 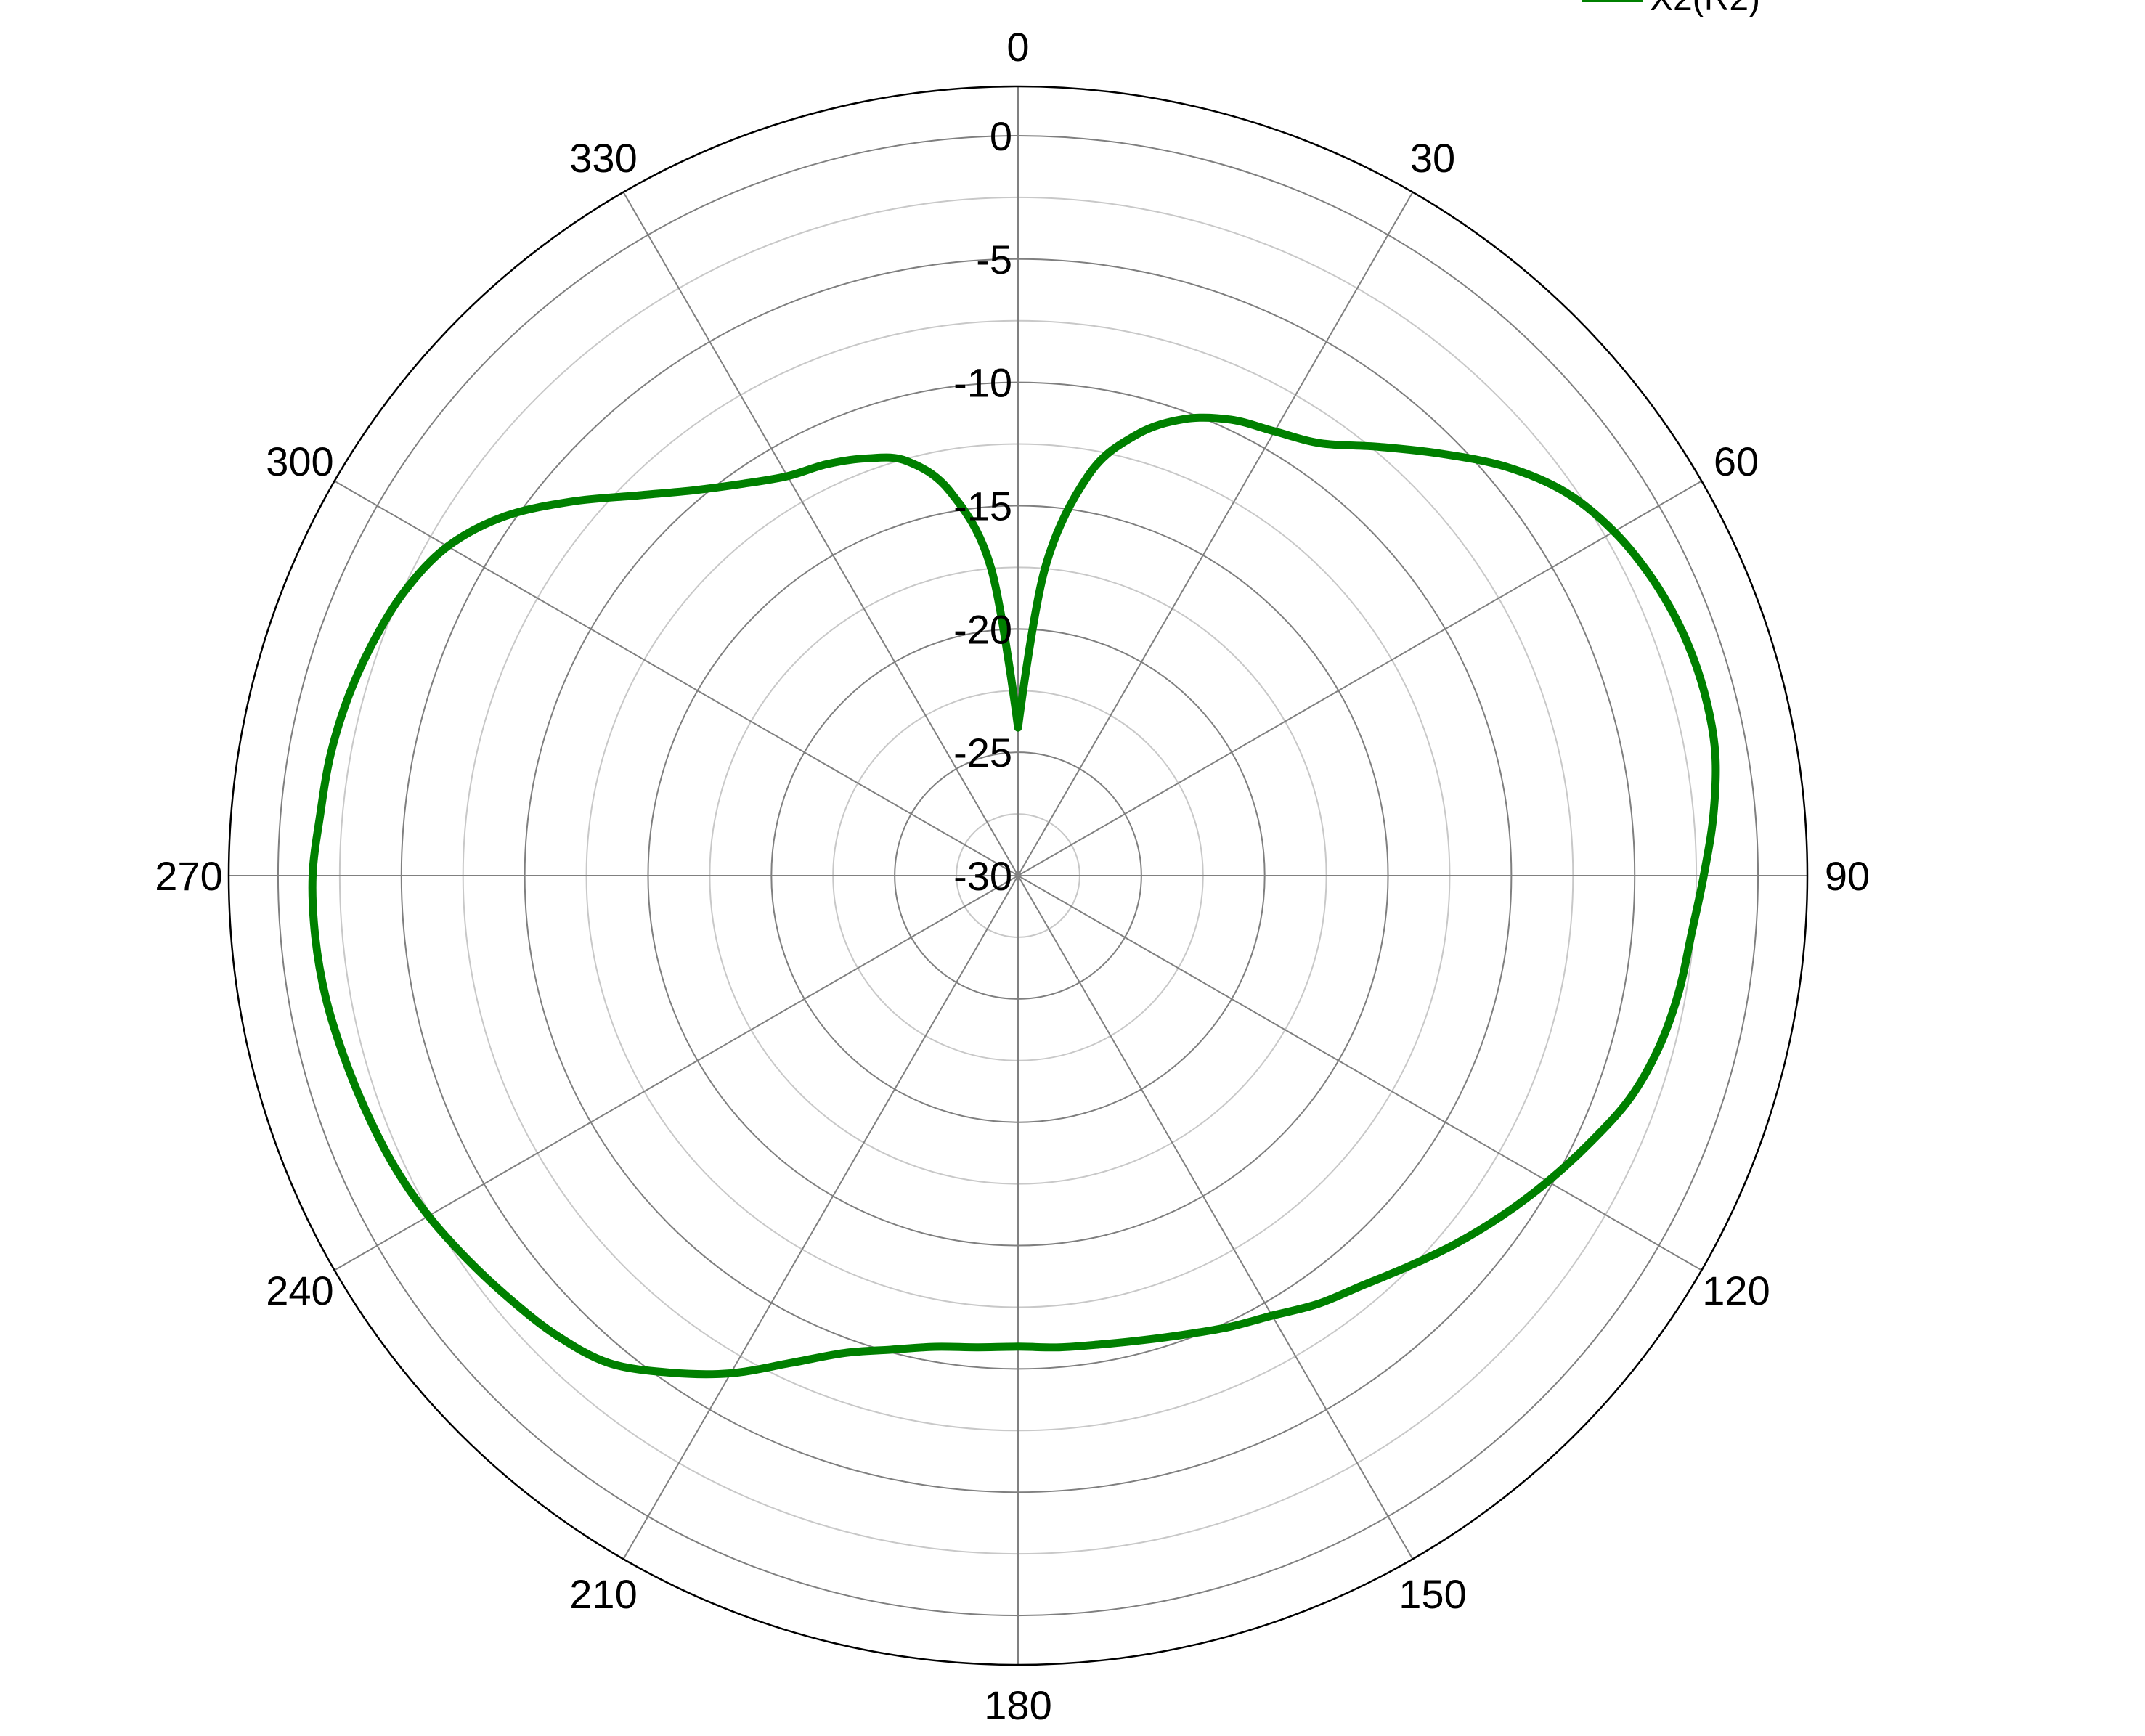 What do you see at coordinates (982, 876) in the screenshot?
I see `radial-tick-label: -30` at bounding box center [982, 876].